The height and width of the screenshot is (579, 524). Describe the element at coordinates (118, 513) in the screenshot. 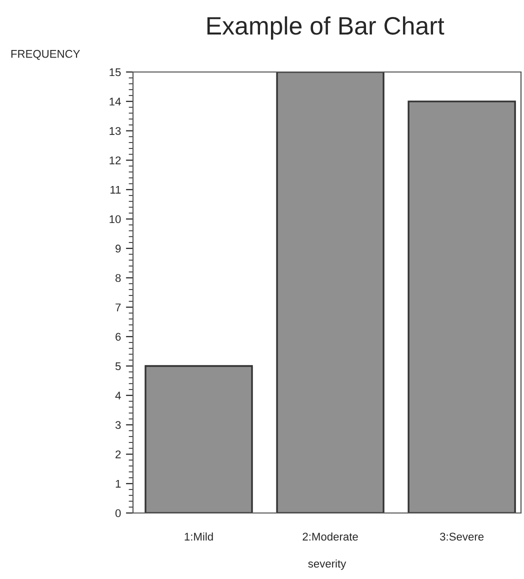

I see `y-tick-label: 0` at that location.